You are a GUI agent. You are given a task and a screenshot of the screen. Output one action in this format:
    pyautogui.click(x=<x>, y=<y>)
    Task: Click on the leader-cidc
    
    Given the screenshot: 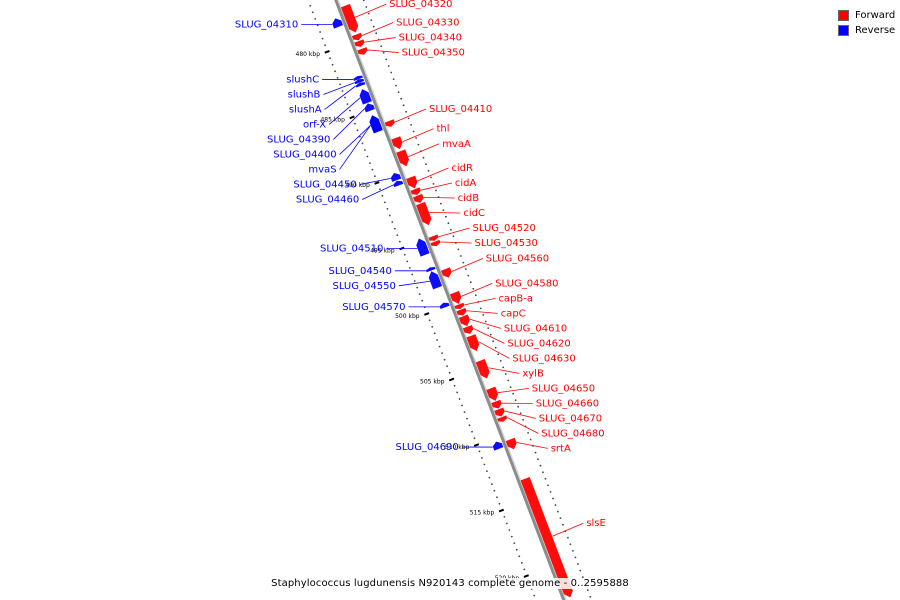 What is the action you would take?
    pyautogui.click(x=445, y=213)
    